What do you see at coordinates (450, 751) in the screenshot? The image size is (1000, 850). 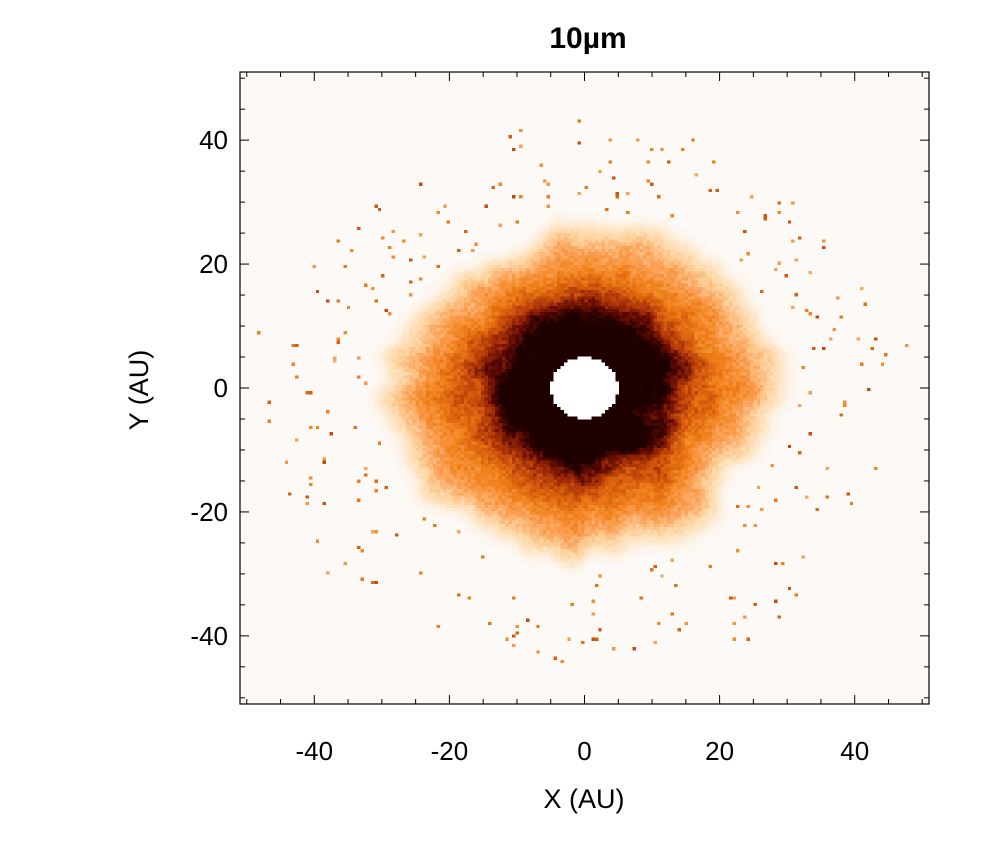 I see `x-tick-label: -20` at bounding box center [450, 751].